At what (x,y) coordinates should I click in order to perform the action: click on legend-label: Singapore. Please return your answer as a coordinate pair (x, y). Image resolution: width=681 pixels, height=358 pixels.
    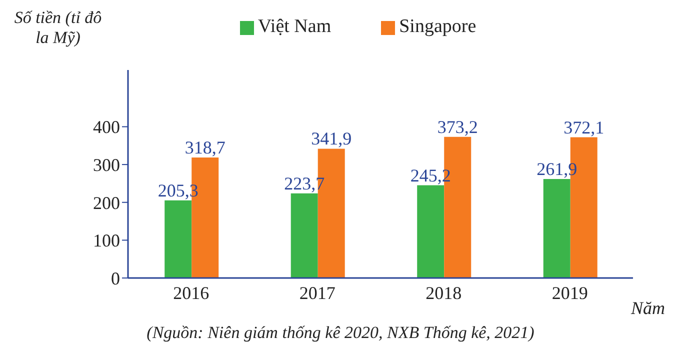
    Looking at the image, I should click on (437, 26).